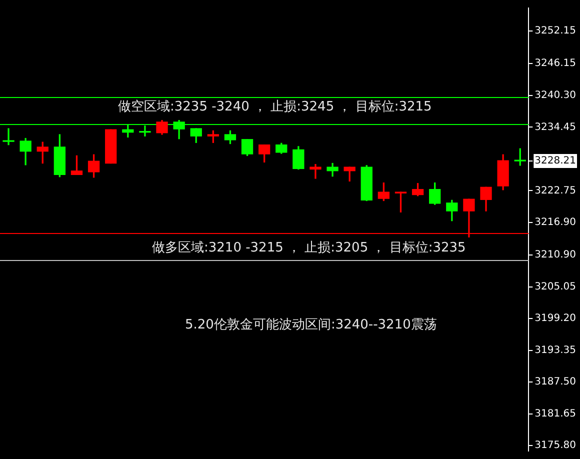 Image resolution: width=580 pixels, height=459 pixels. Describe the element at coordinates (555, 190) in the screenshot. I see `y-tick-label: 3222.75` at that location.